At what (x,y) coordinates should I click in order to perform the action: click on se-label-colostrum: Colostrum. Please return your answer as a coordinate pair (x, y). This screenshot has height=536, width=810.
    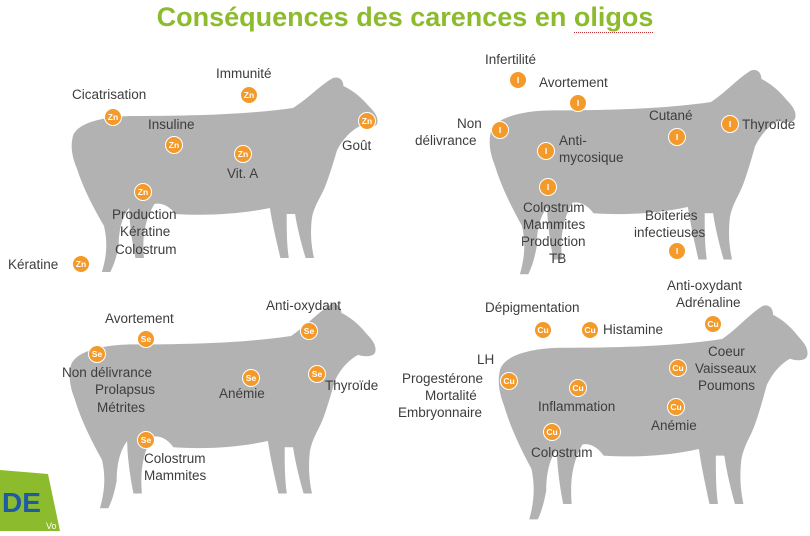
    Looking at the image, I should click on (175, 458).